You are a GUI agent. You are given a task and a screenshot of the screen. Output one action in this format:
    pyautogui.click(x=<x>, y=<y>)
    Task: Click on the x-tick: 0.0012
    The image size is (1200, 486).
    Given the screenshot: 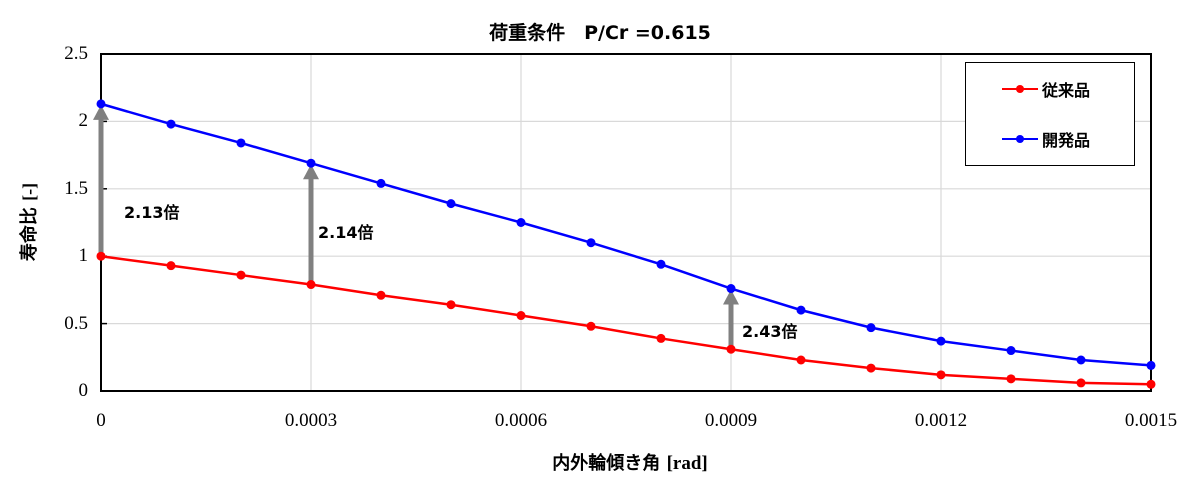 What is the action you would take?
    pyautogui.click(x=941, y=420)
    